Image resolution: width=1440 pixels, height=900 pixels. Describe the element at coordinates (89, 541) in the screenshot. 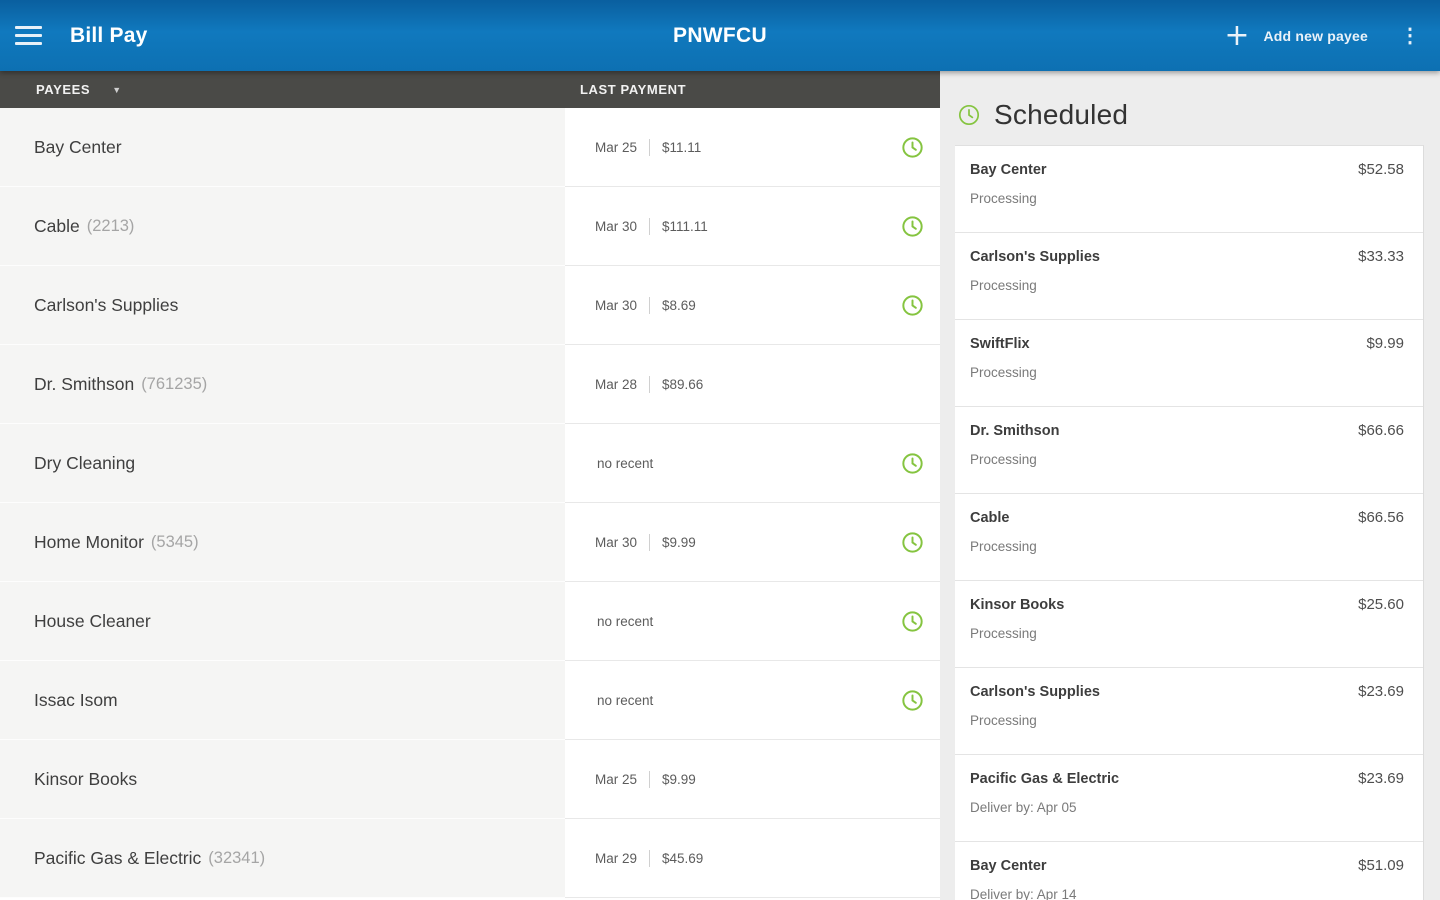

I see `payee-name: Home Monitor` at that location.